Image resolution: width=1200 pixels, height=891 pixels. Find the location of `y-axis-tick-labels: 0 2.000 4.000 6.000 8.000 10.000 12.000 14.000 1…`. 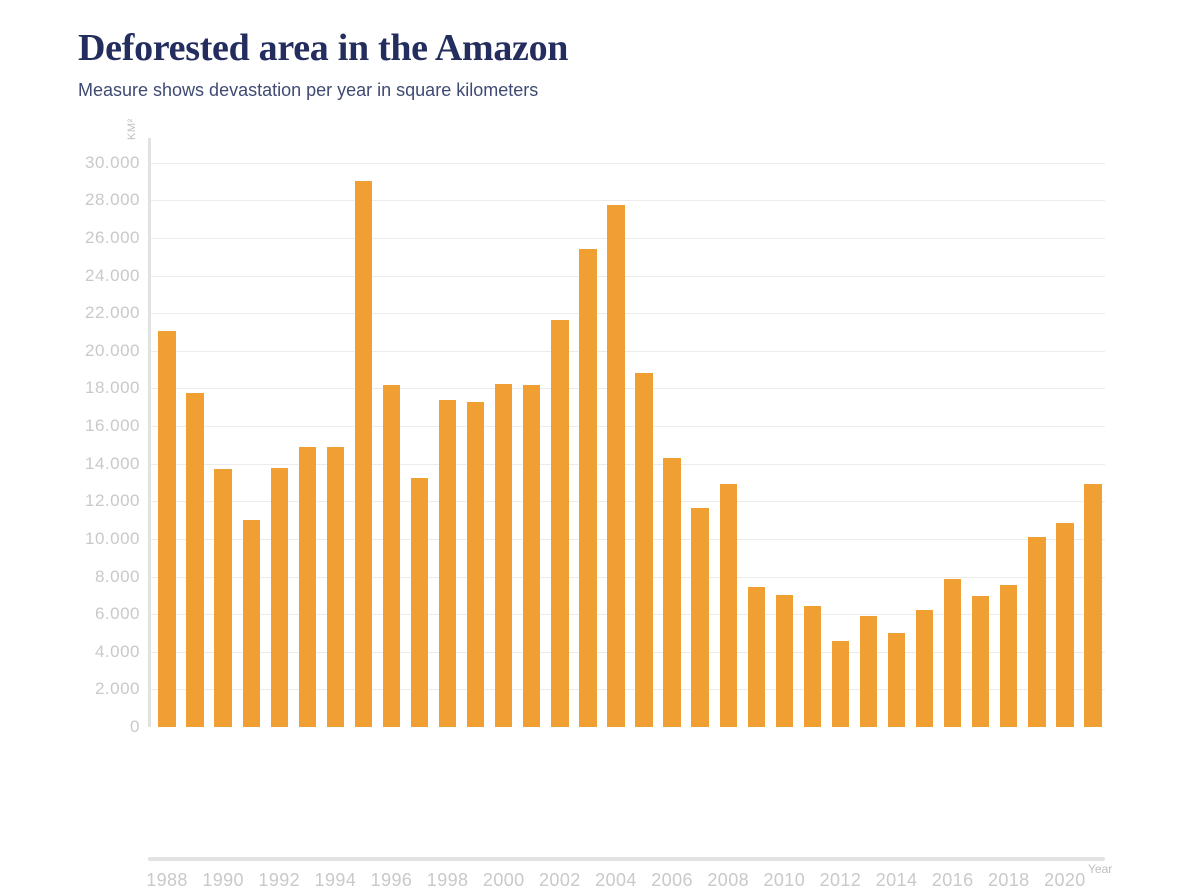

y-axis-tick-labels: 0 2.000 4.000 6.000 8.000 10.000 12.000 14.000 1… is located at coordinates (70, 450).